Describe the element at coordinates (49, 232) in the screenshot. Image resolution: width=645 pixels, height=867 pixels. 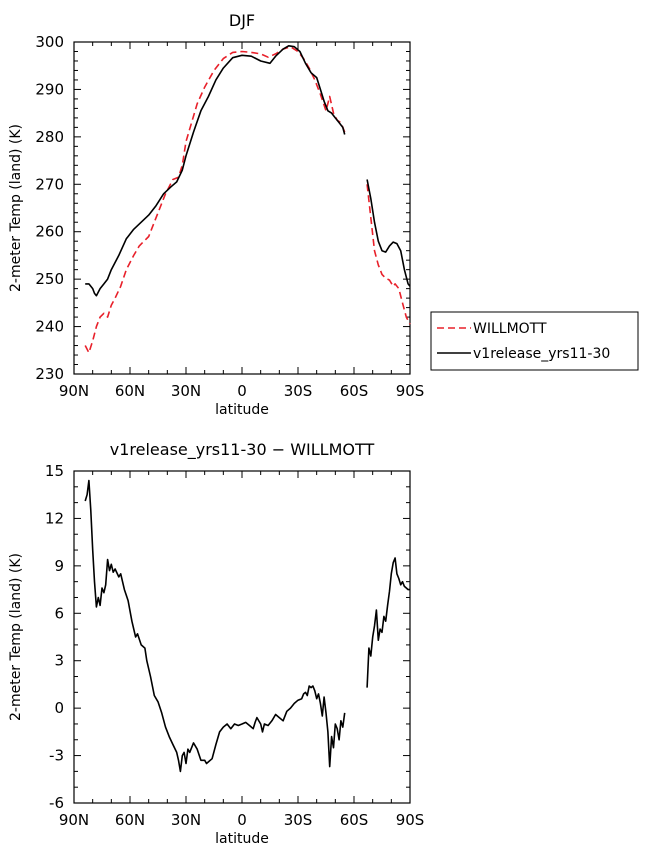
I see `y-tick-label: 260` at that location.